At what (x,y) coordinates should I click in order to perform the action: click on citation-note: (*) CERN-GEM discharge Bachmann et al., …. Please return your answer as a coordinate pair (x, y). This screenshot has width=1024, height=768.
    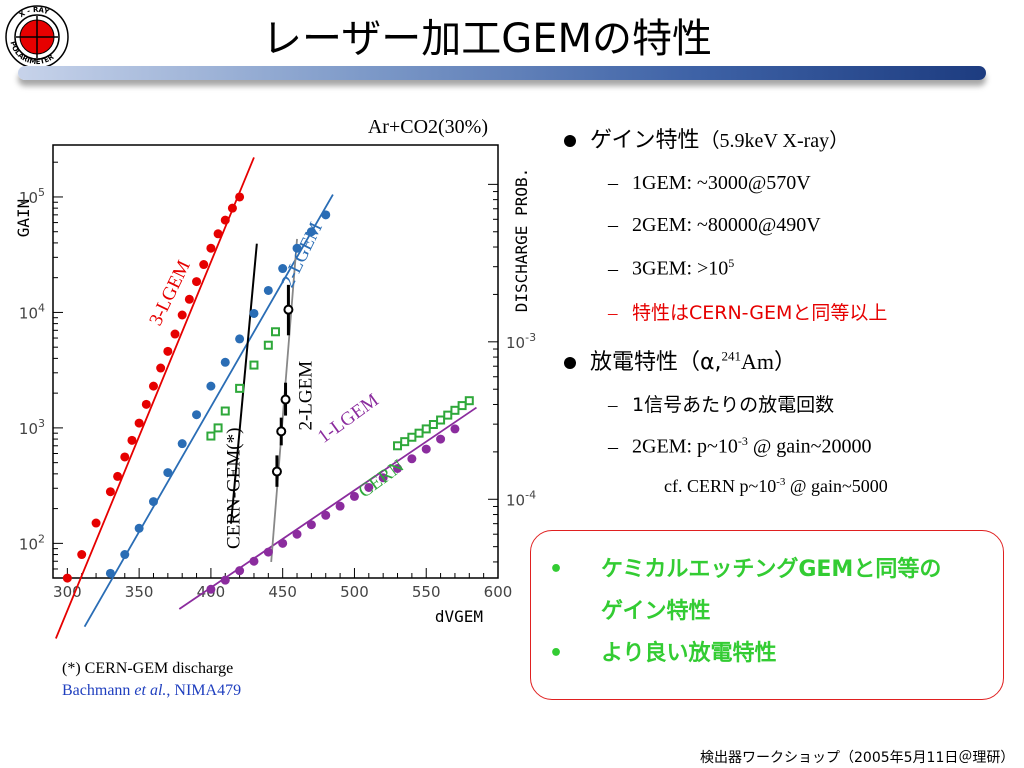
    Looking at the image, I should click on (151, 680).